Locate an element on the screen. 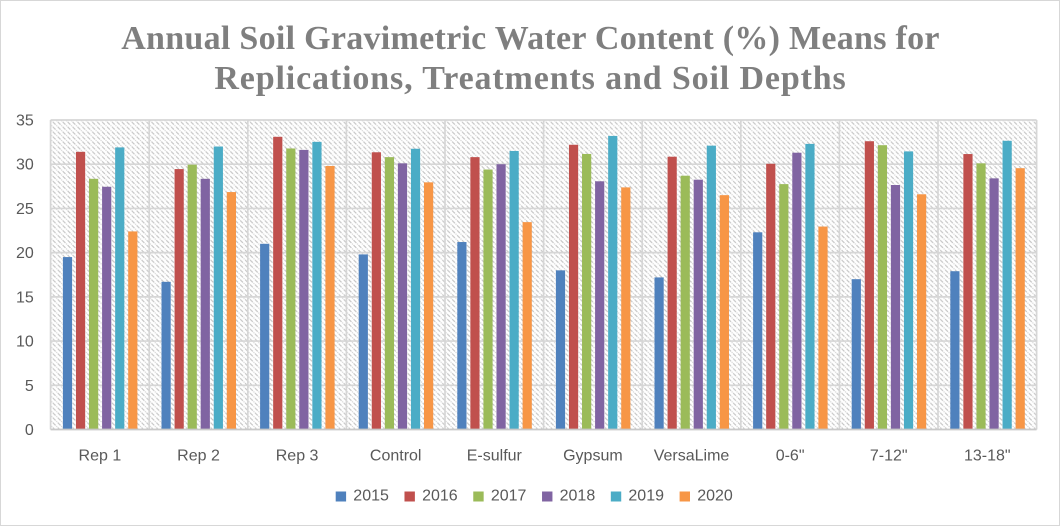  svg-text: VersaLime is located at coordinates (692, 456).